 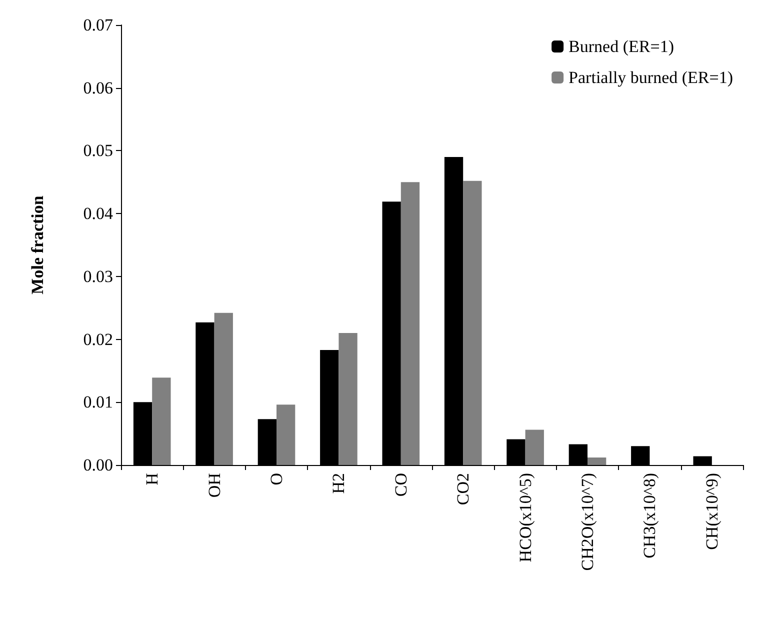 I want to click on x-tick-label: HCO(x10^5), so click(x=525, y=517).